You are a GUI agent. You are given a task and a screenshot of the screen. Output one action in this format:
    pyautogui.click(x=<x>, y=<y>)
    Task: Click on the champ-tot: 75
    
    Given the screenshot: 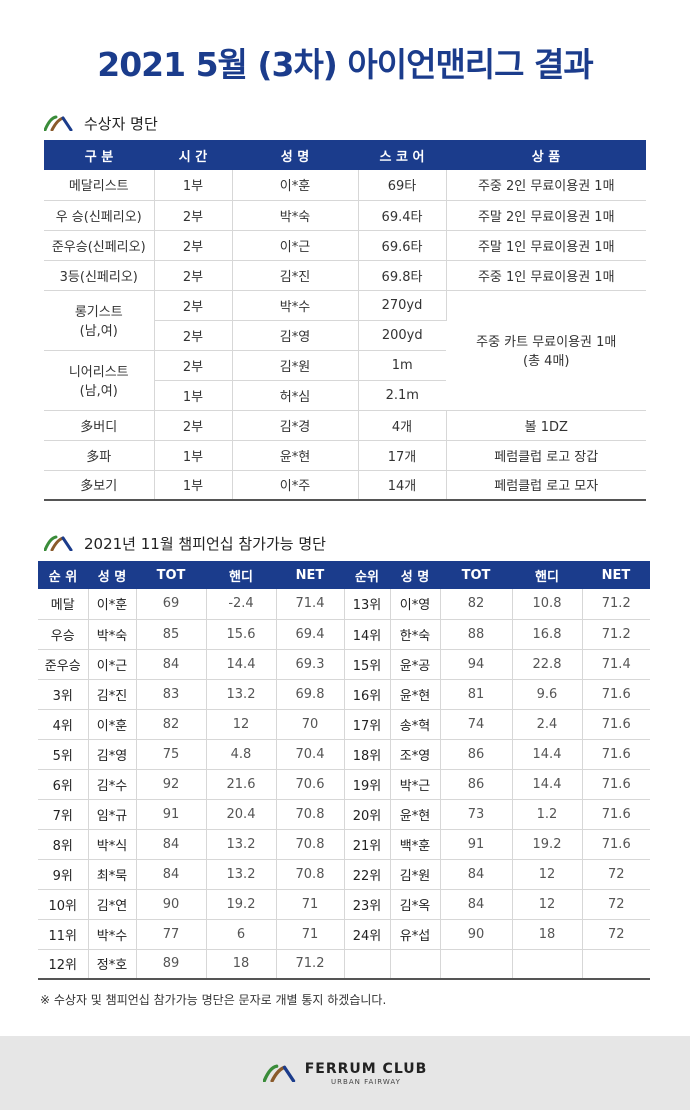 What is the action you would take?
    pyautogui.click(x=171, y=754)
    